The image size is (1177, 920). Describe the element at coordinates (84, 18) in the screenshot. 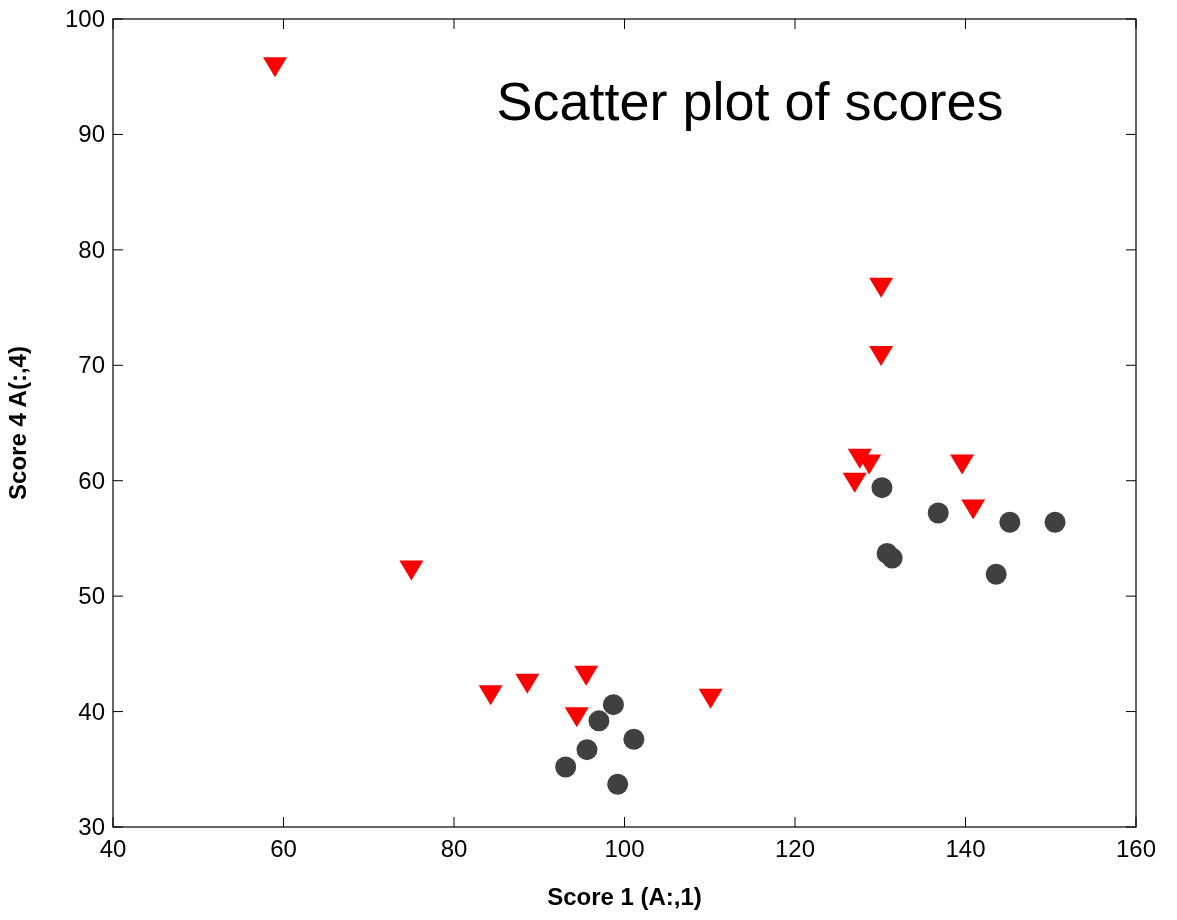

I see `y-tick-label: 100` at that location.